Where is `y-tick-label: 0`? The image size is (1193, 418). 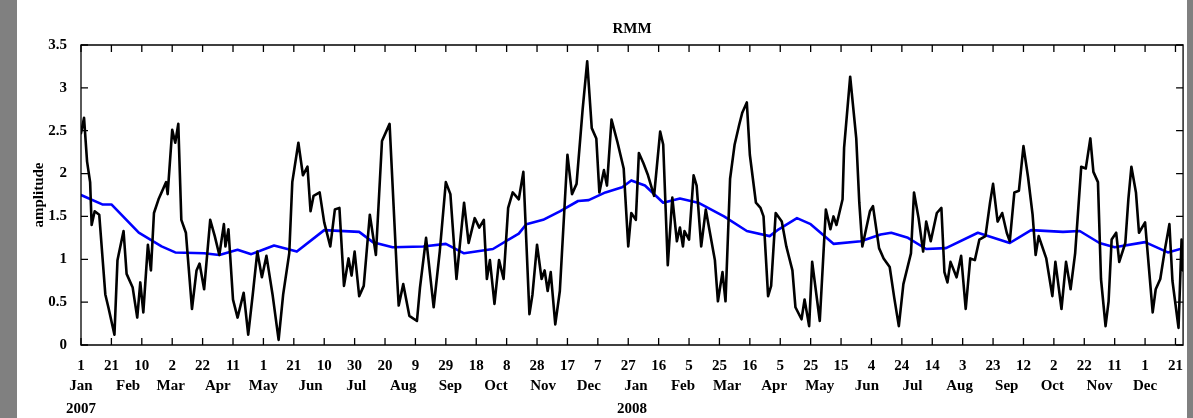
y-tick-label: 0 is located at coordinates (63, 343).